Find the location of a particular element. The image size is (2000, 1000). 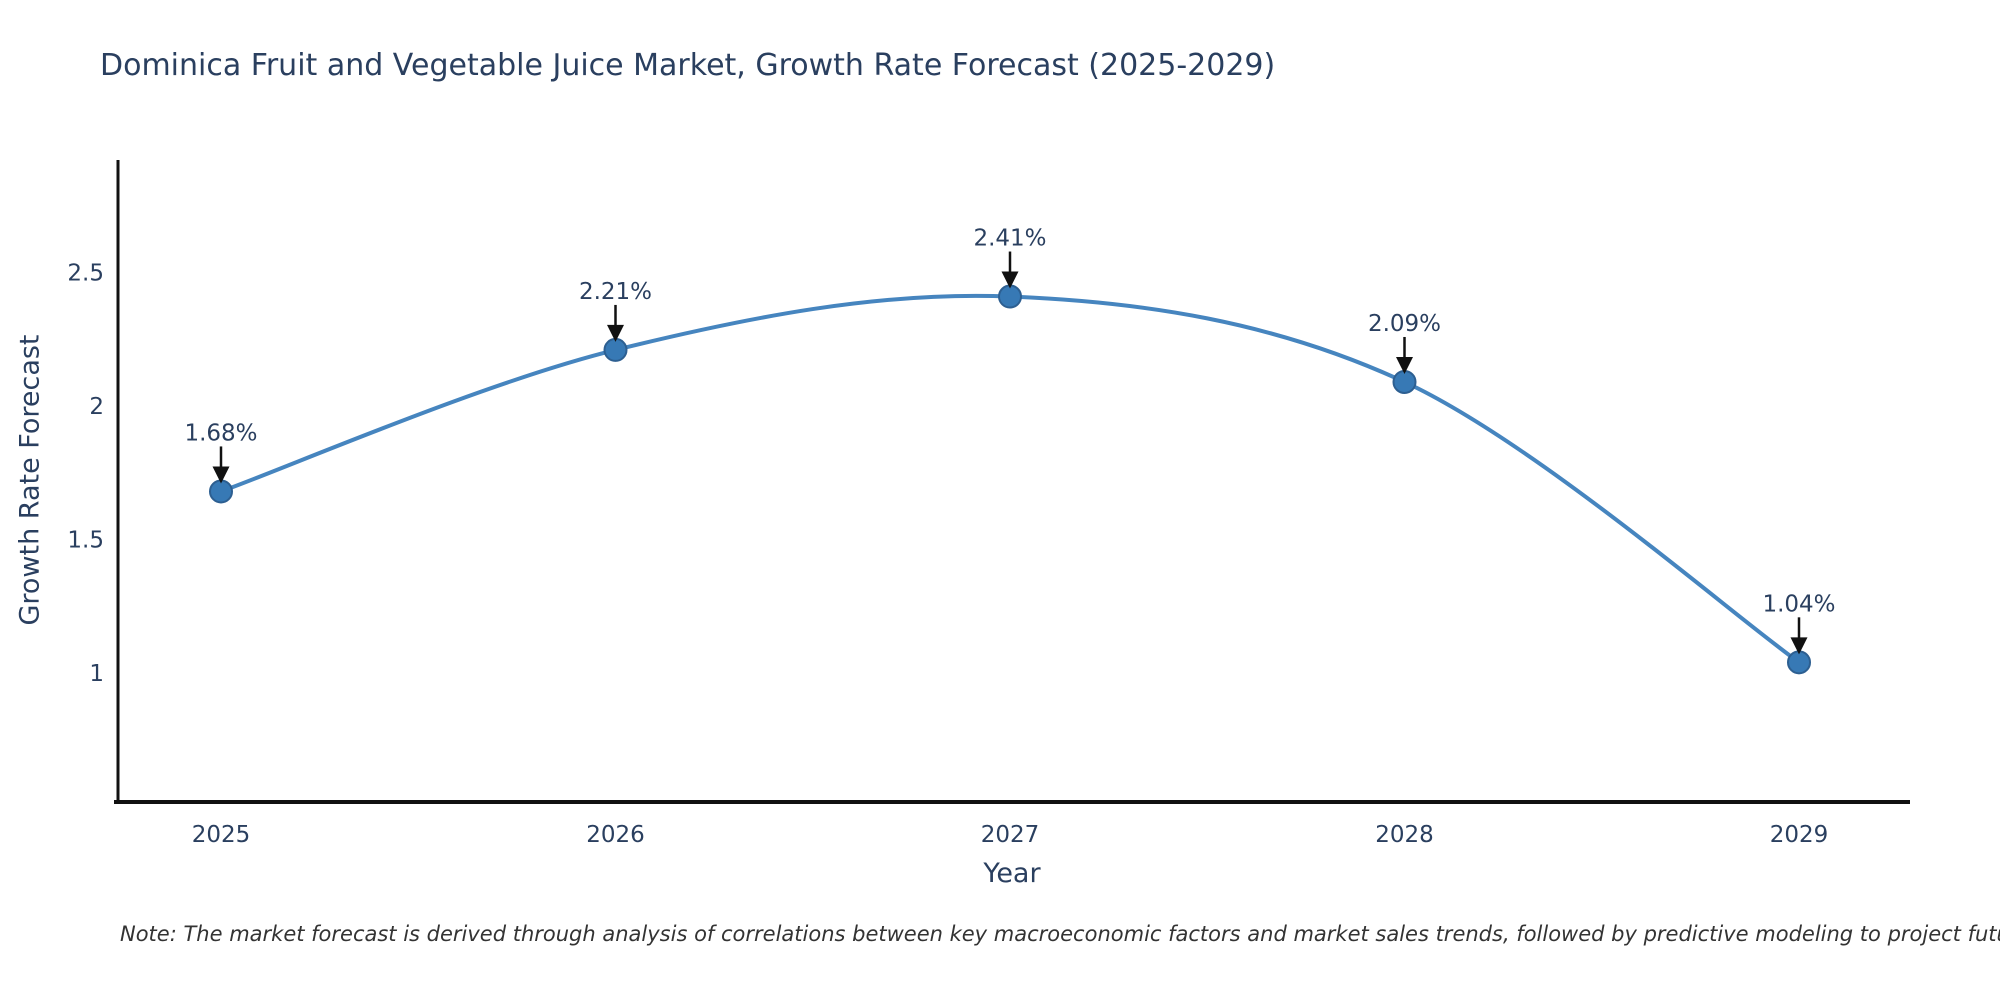

data-point-label: 1.04% is located at coordinates (1798, 604).